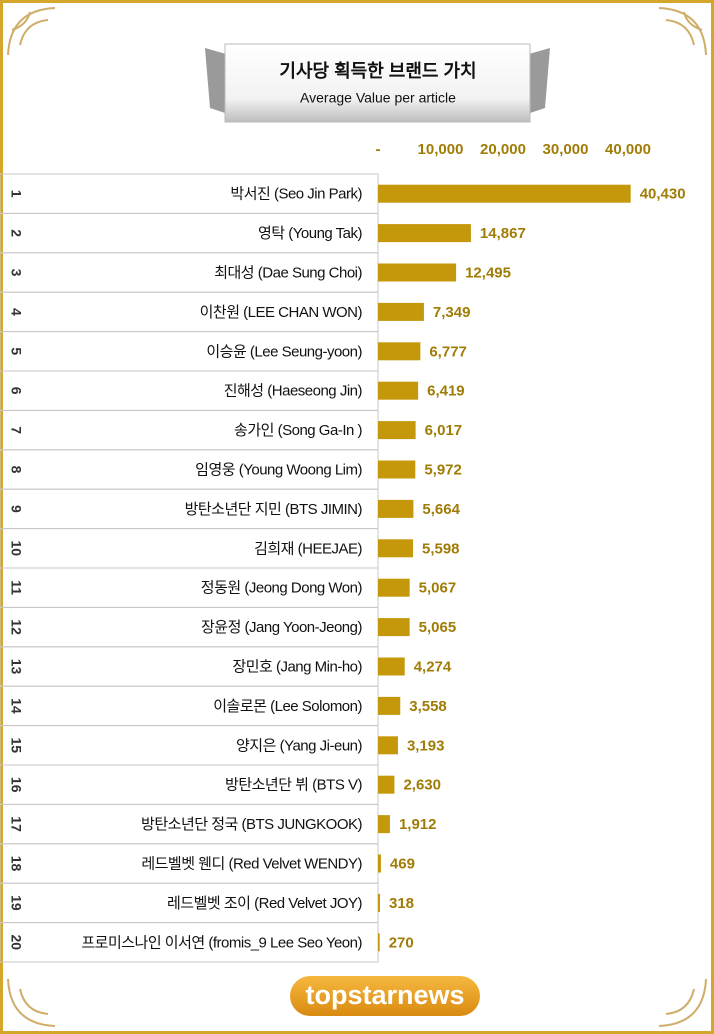  I want to click on x-tick-label: -, so click(378, 149).